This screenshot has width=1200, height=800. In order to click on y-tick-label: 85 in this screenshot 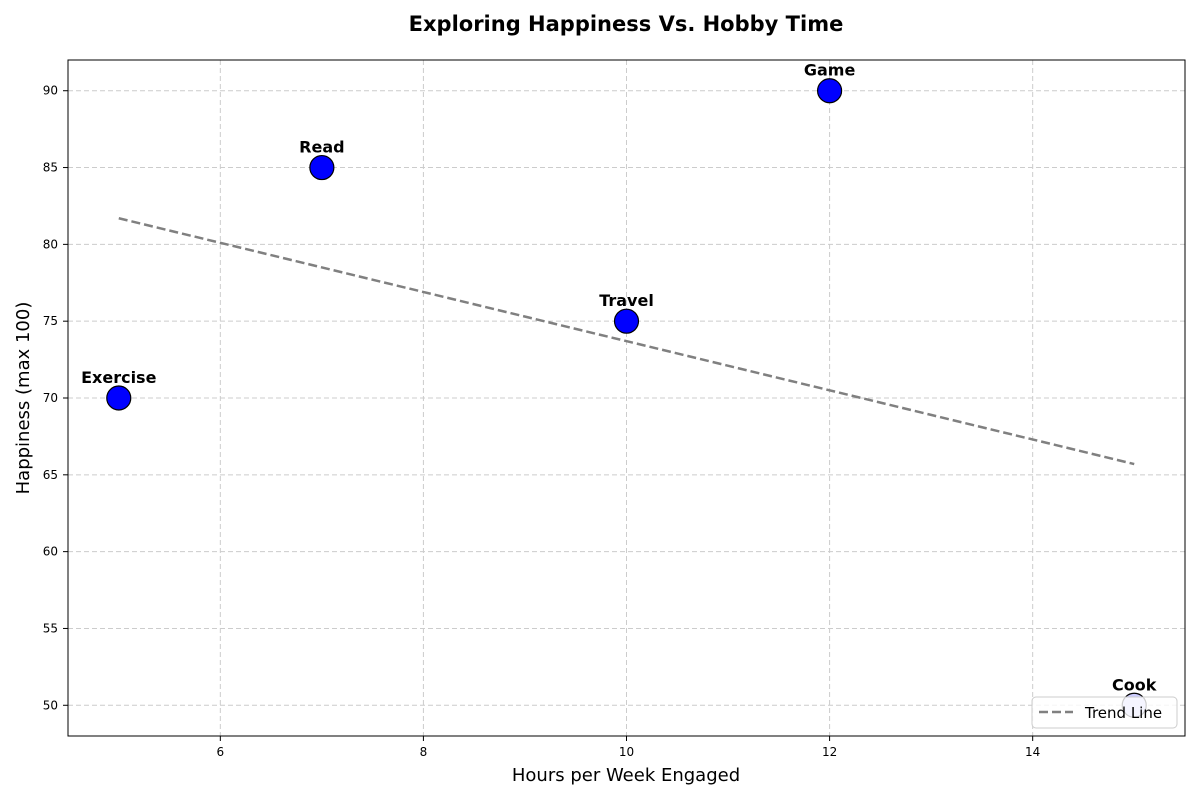, I will do `click(50, 168)`.